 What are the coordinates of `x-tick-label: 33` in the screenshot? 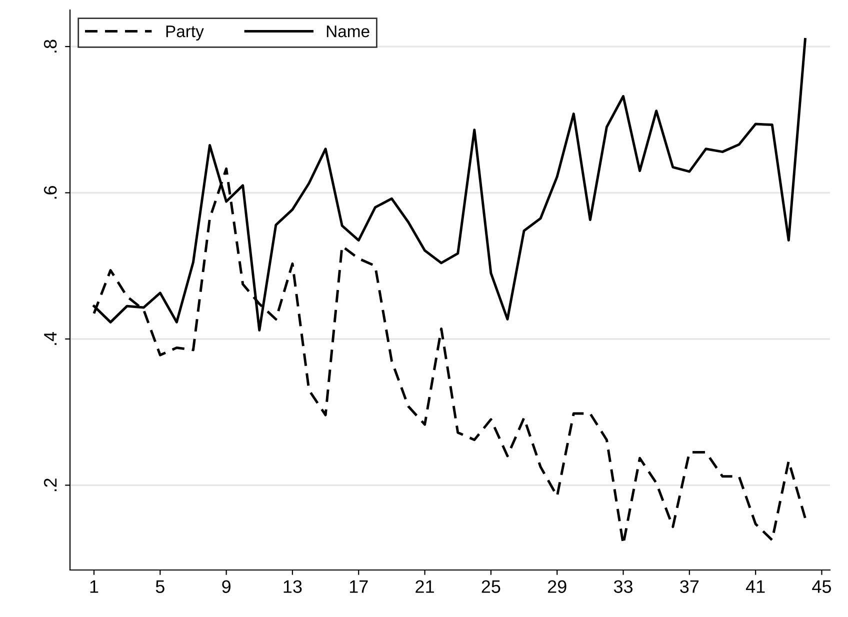 It's located at (623, 586).